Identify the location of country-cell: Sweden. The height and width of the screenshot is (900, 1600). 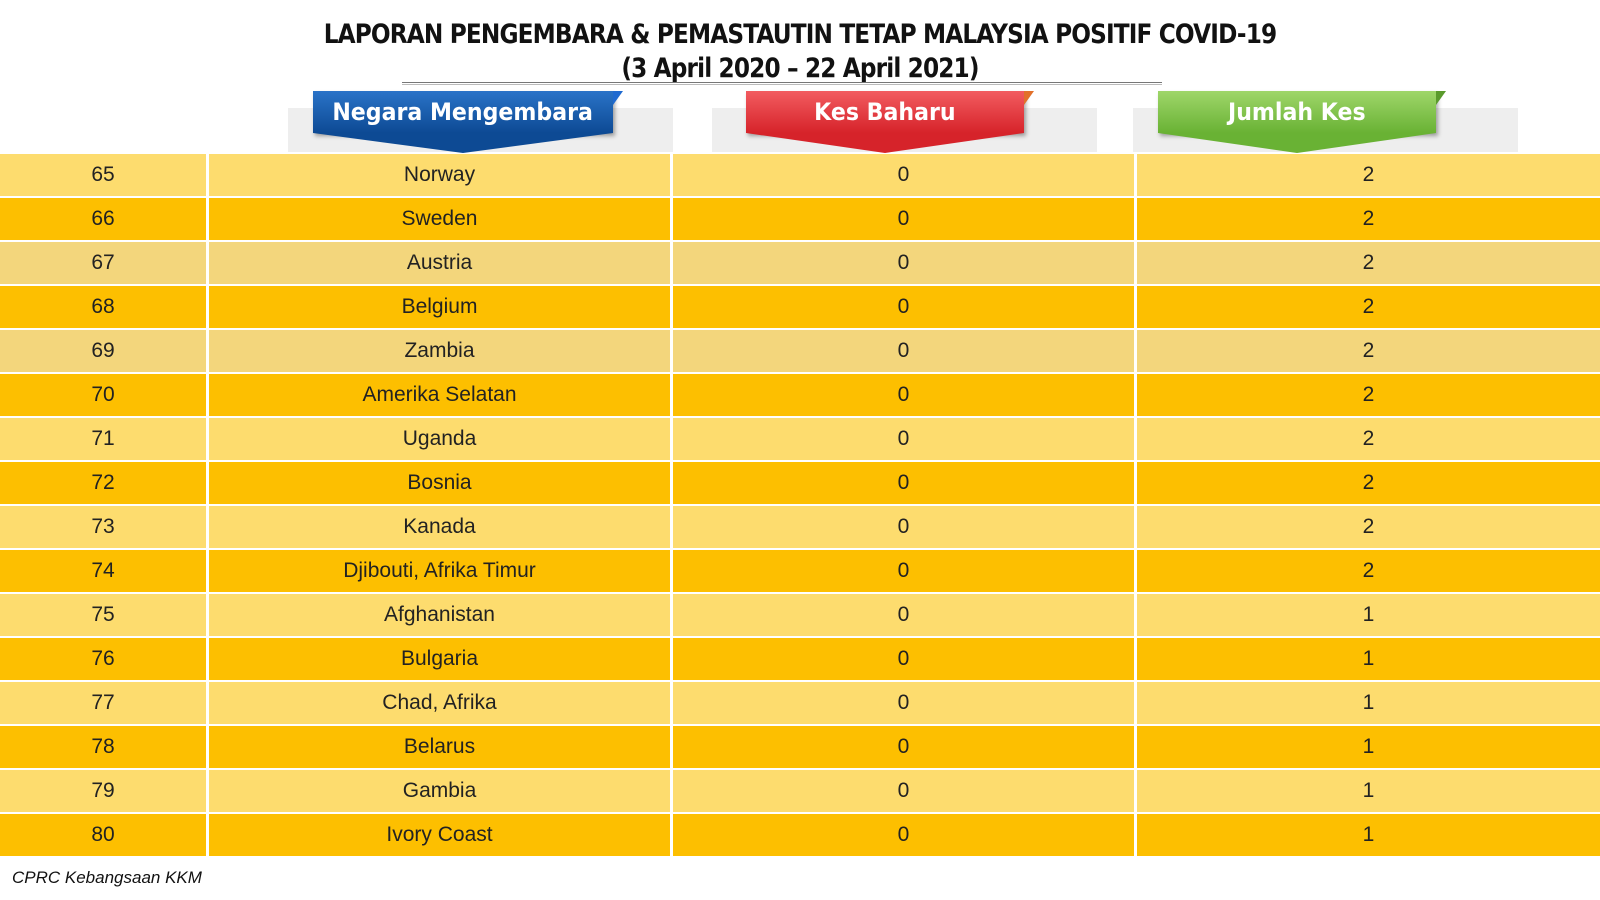
(439, 219).